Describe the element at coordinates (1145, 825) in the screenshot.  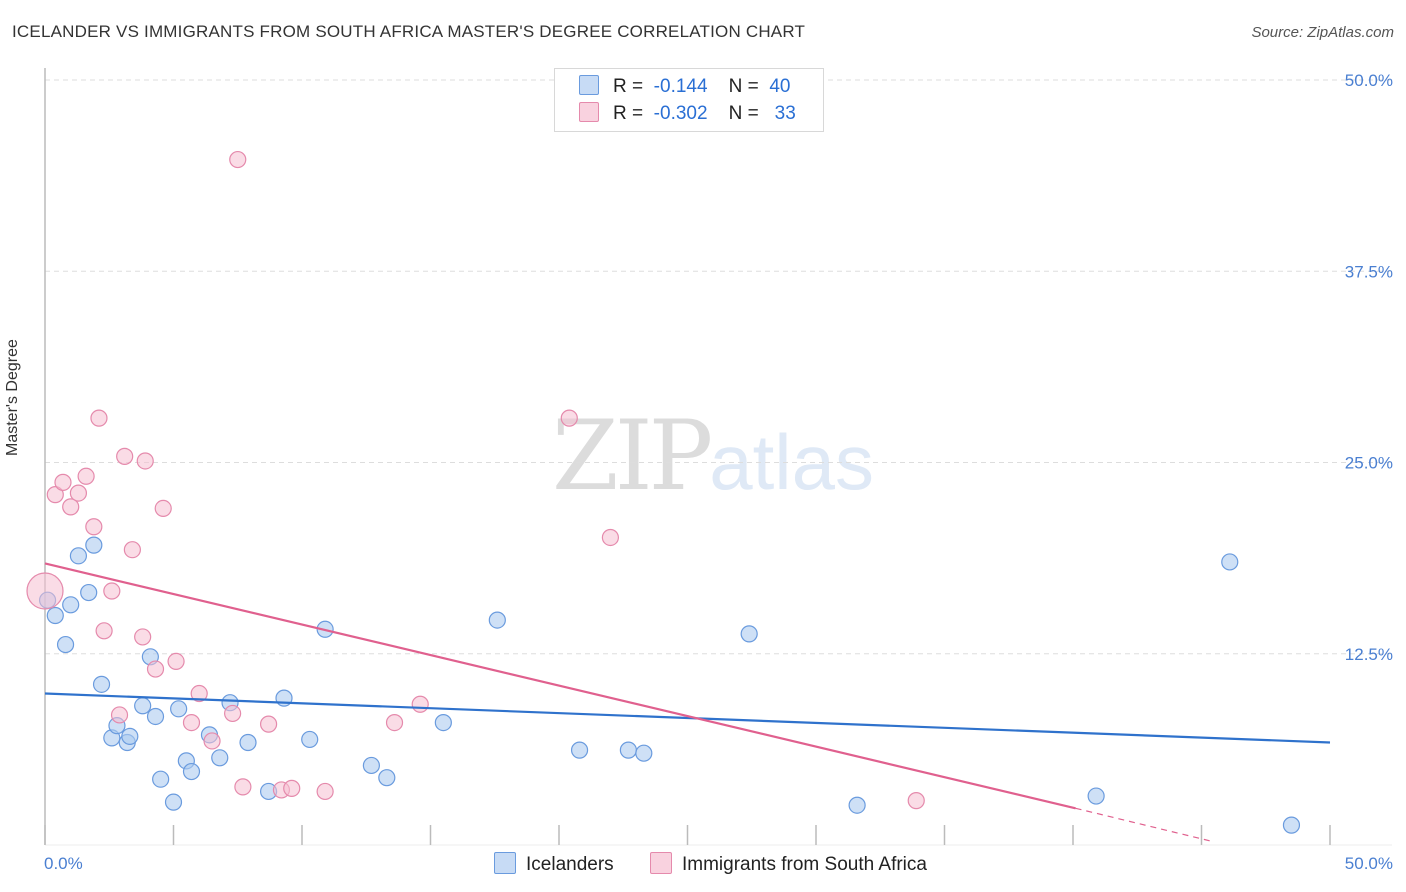
I see `south-africa-trendline-extension` at that location.